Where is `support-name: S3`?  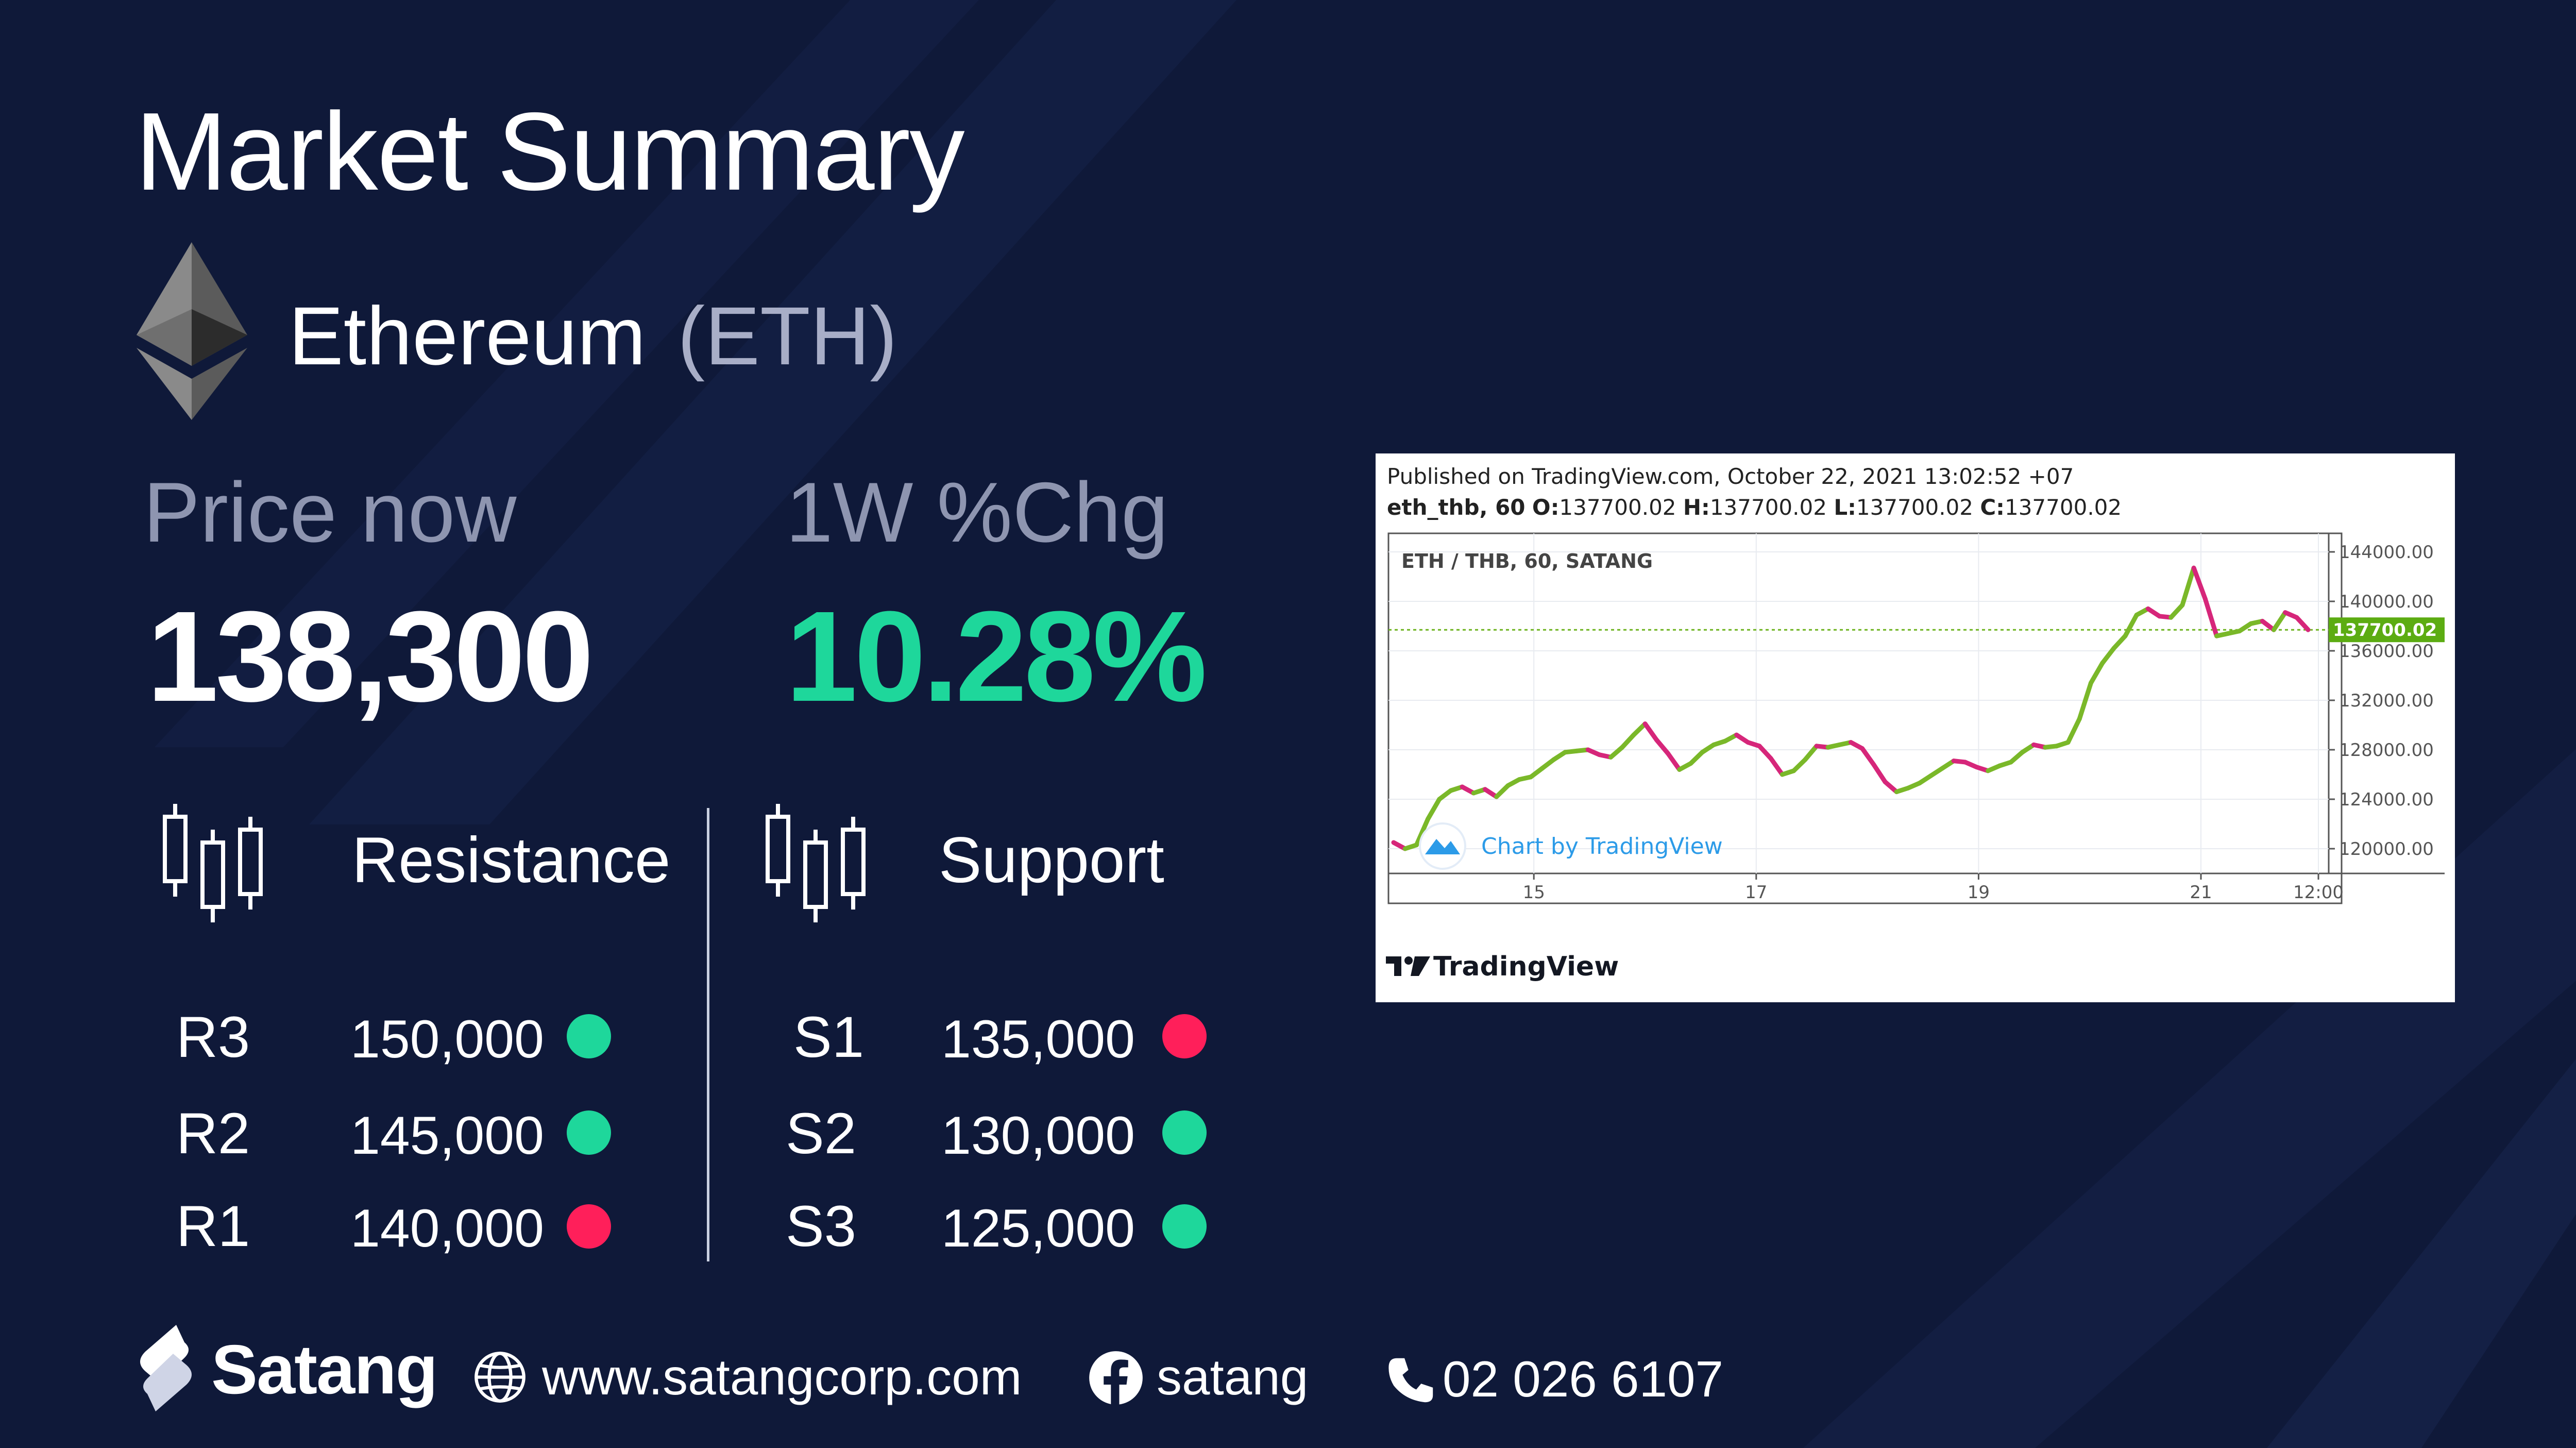 support-name: S3 is located at coordinates (821, 1226).